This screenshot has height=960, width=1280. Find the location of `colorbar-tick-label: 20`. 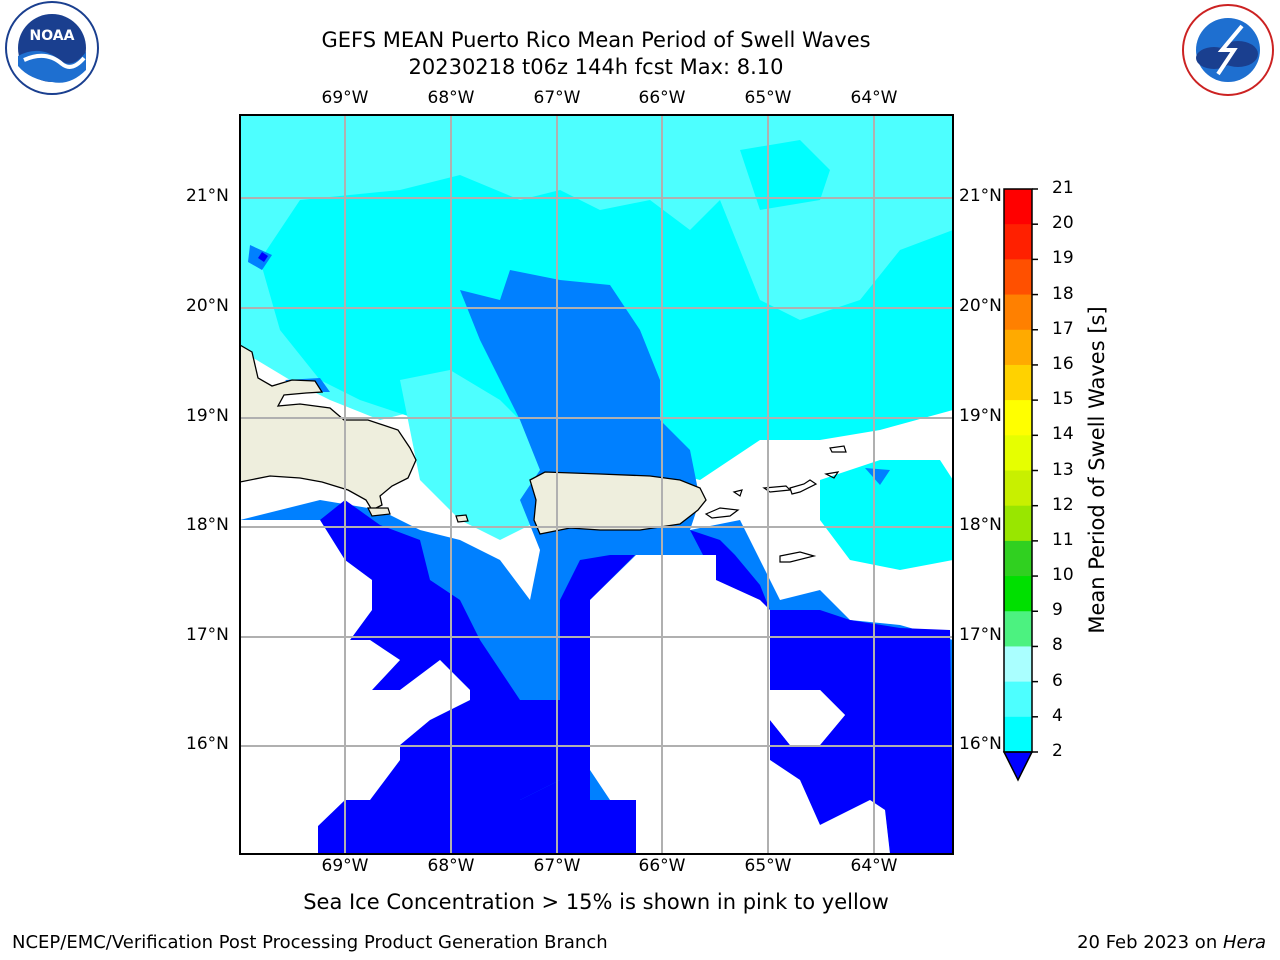

colorbar-tick-label: 20 is located at coordinates (1063, 223).